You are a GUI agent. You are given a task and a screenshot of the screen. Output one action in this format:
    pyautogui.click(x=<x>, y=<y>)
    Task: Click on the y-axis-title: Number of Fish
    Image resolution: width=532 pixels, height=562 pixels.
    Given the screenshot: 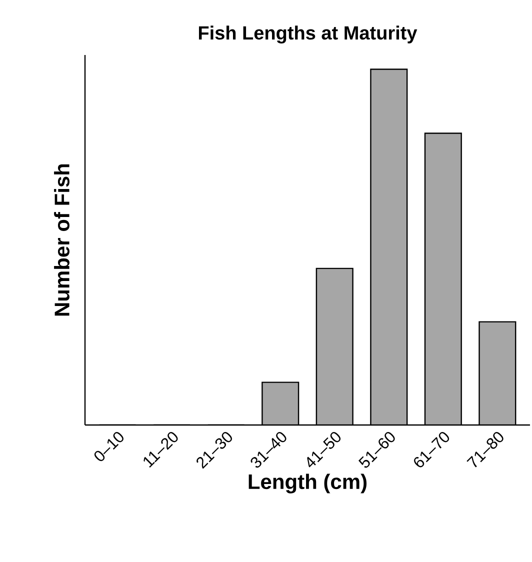 What is the action you would take?
    pyautogui.click(x=62, y=240)
    